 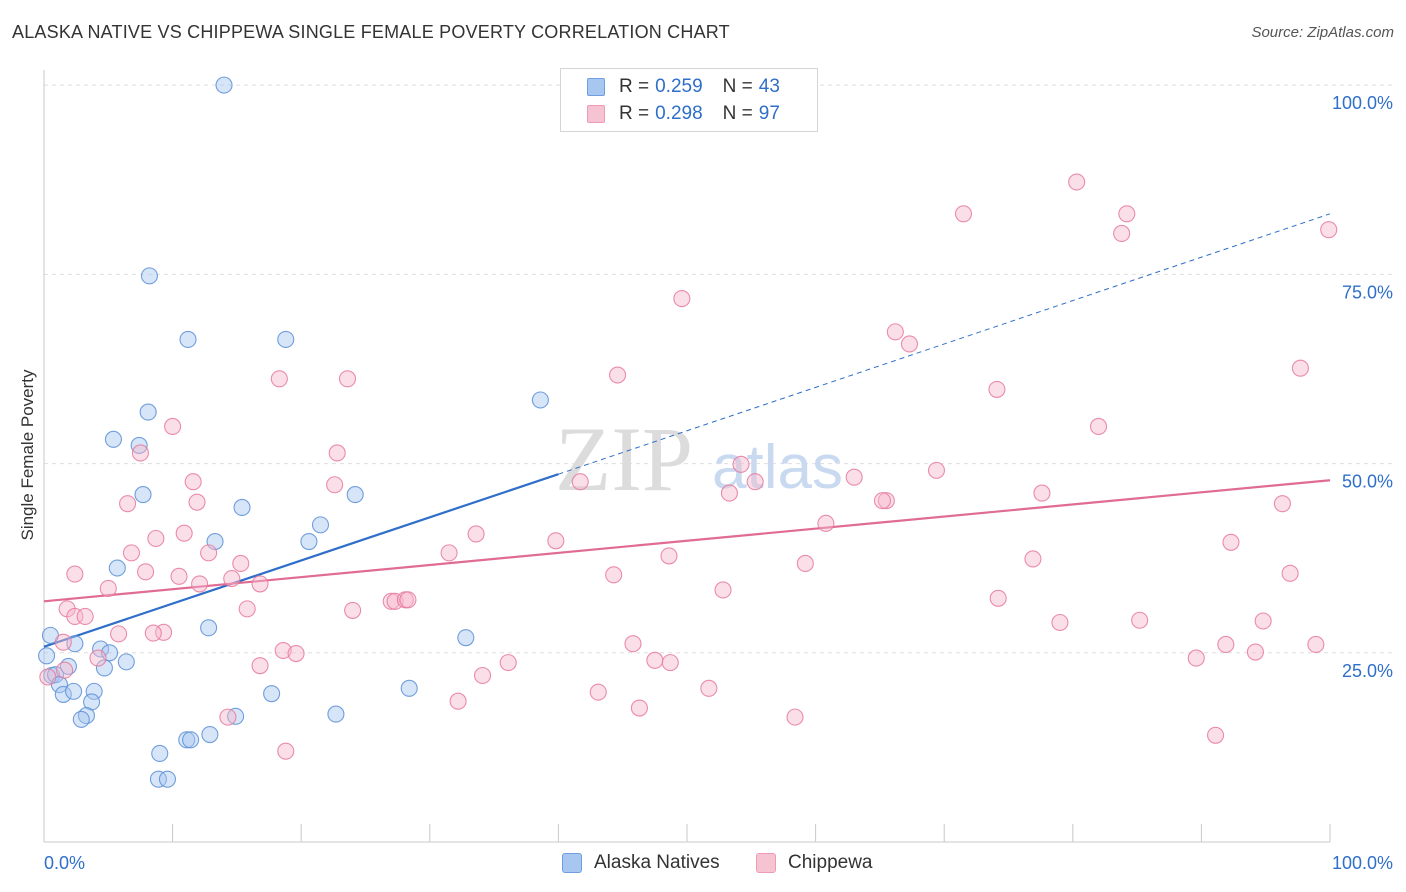 I want to click on r-value: 0.259, so click(x=679, y=86).